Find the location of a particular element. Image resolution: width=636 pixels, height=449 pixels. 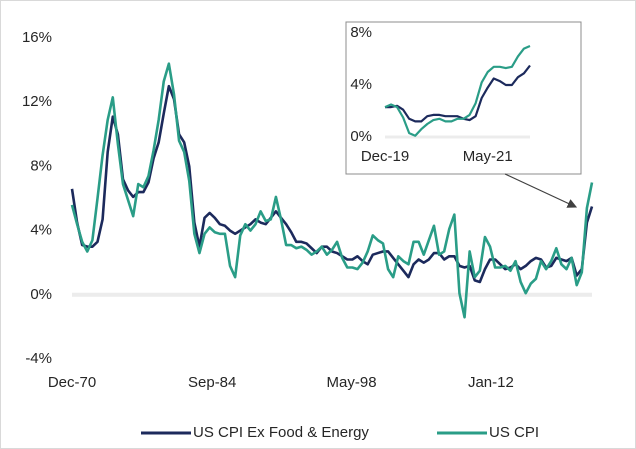

inset-frame is located at coordinates (463, 98).